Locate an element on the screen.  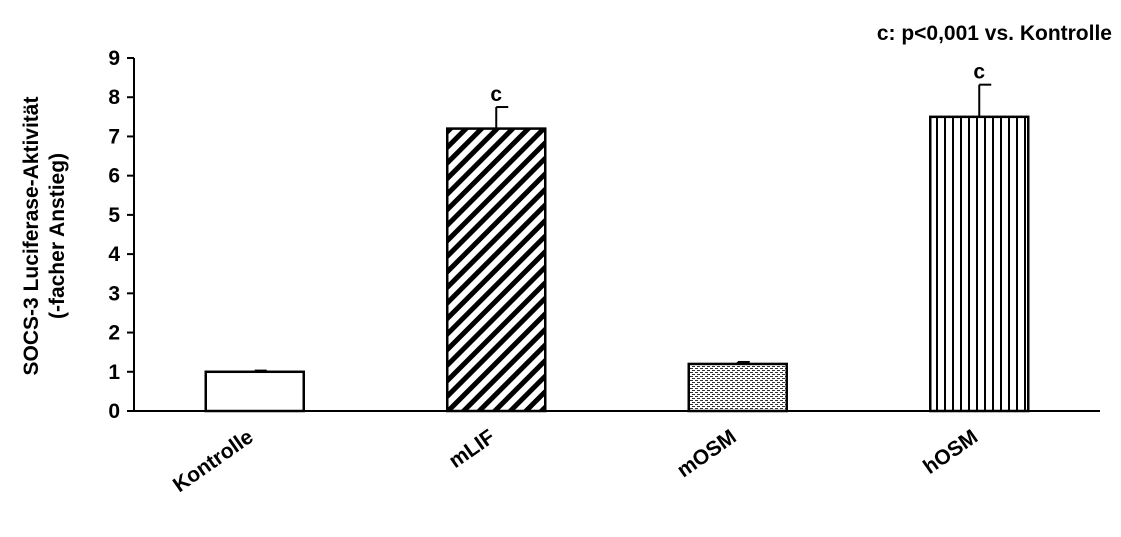
significance-note: c: p<0,001 vs. Kontrolle is located at coordinates (994, 33).